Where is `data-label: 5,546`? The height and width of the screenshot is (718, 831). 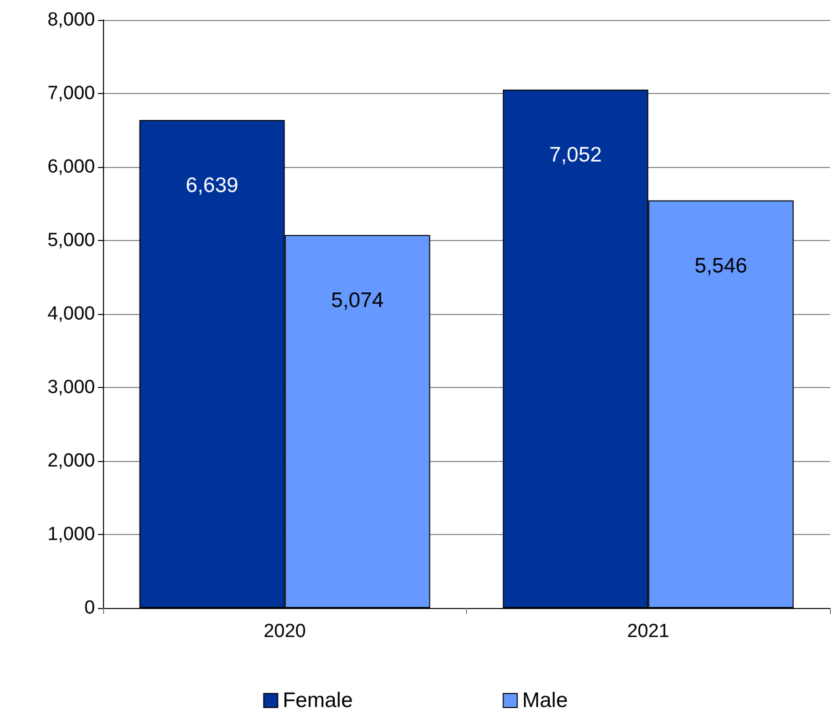
data-label: 5,546 is located at coordinates (721, 266).